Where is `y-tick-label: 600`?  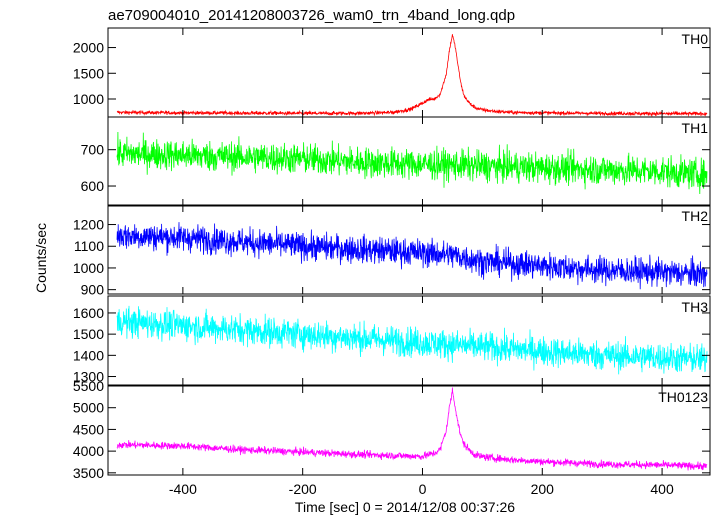 y-tick-label: 600 is located at coordinates (93, 186).